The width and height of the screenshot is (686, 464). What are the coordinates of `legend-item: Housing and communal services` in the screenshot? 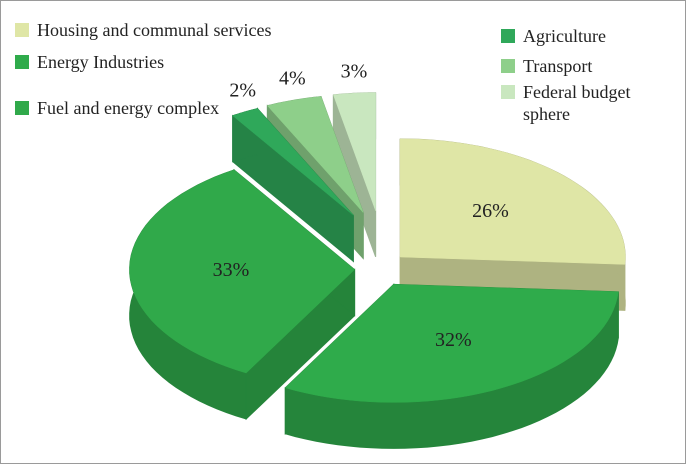 It's located at (180, 30).